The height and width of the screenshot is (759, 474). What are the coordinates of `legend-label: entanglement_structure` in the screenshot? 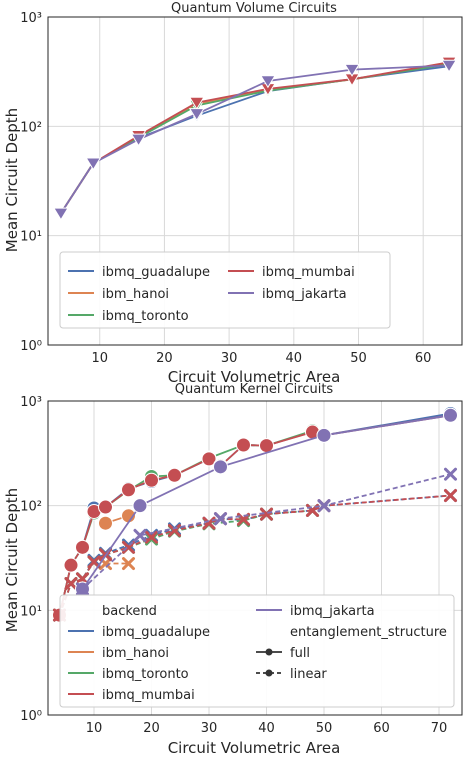 It's located at (368, 632).